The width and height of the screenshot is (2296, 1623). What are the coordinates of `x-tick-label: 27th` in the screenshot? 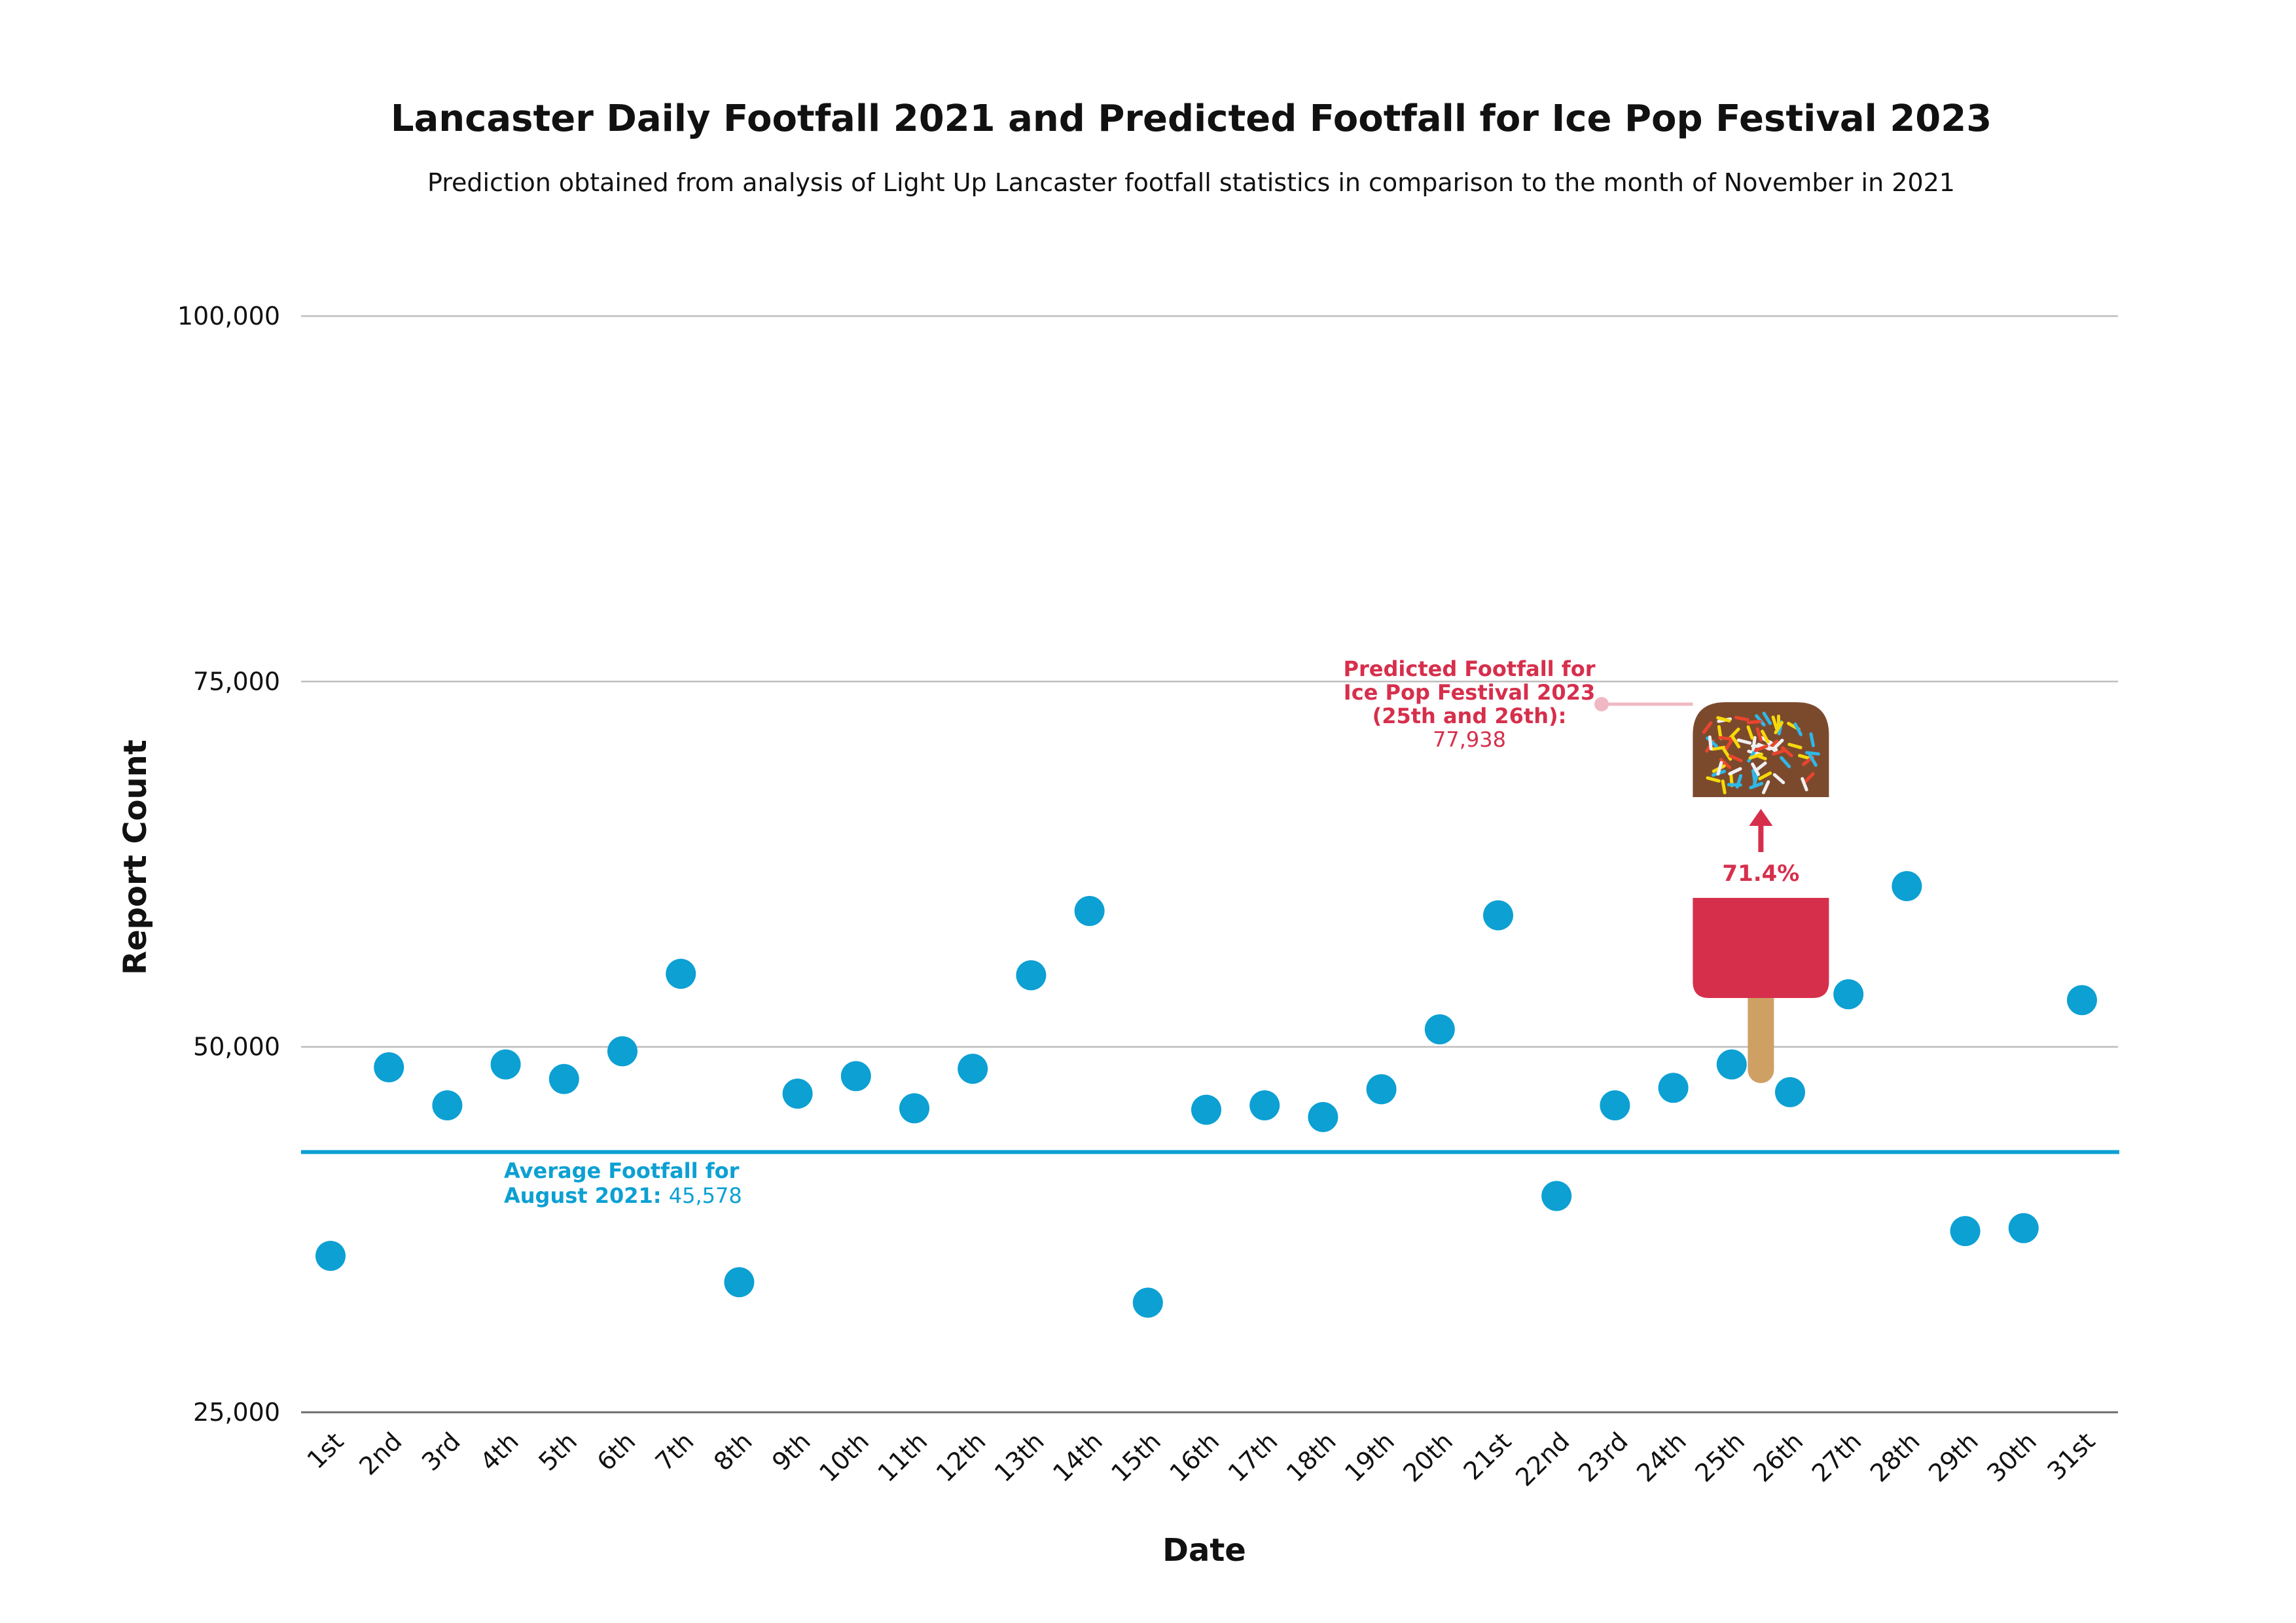 It's located at (1836, 1458).